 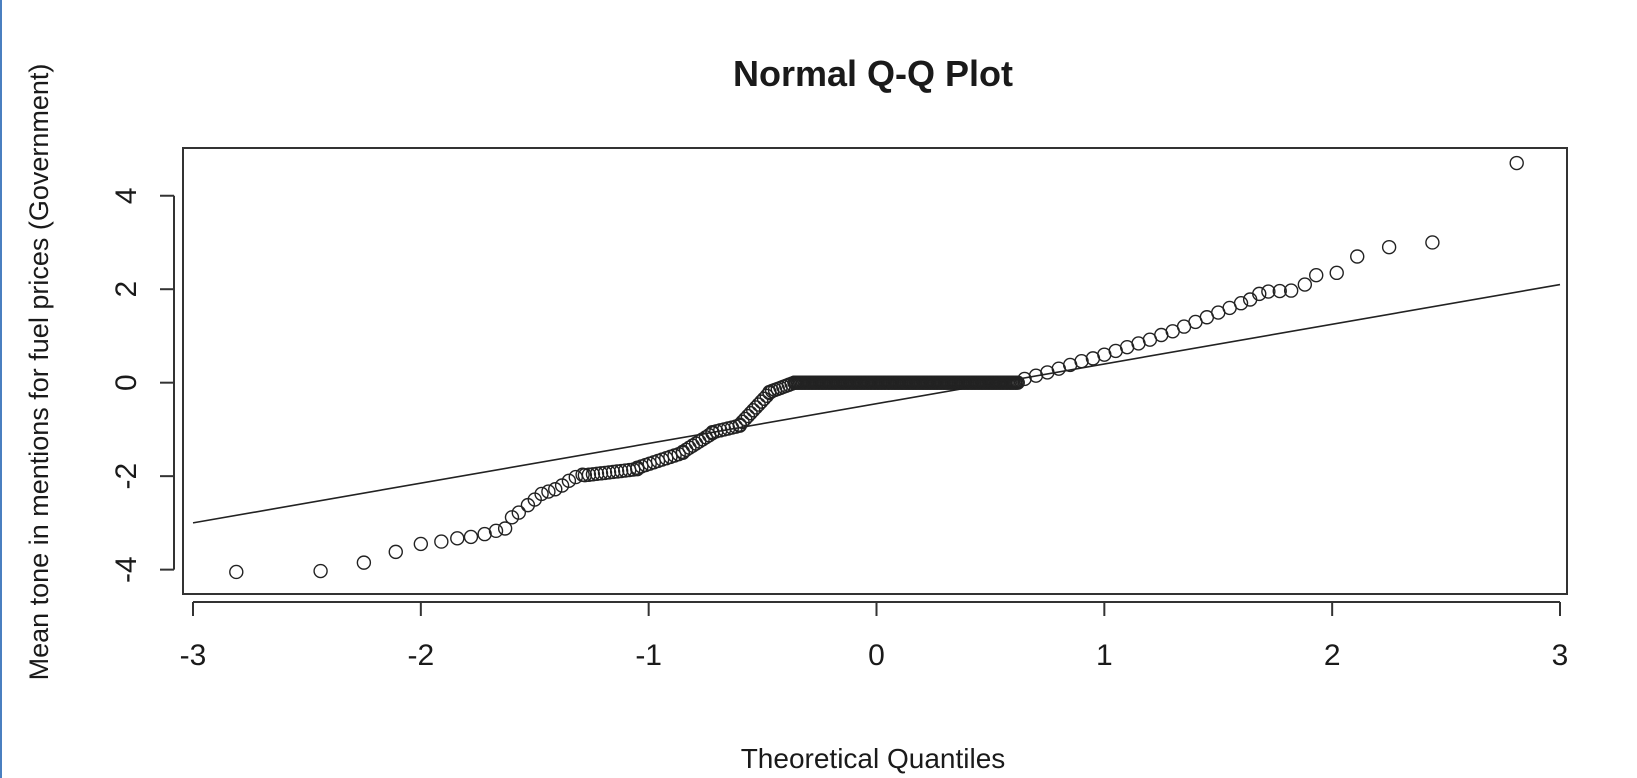 What do you see at coordinates (1560, 655) in the screenshot?
I see `x-tick-label: 3` at bounding box center [1560, 655].